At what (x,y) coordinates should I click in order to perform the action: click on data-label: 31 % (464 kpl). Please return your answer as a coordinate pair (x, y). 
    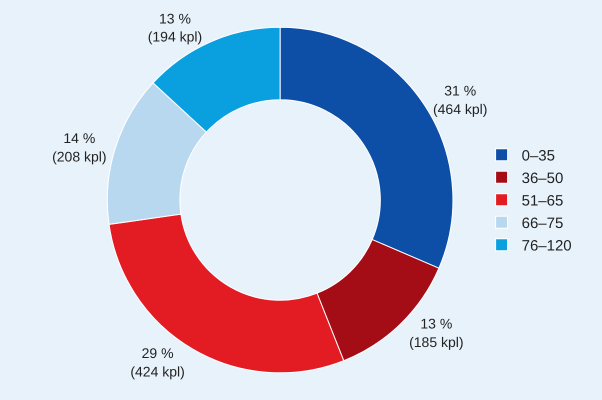
    Looking at the image, I should click on (460, 99).